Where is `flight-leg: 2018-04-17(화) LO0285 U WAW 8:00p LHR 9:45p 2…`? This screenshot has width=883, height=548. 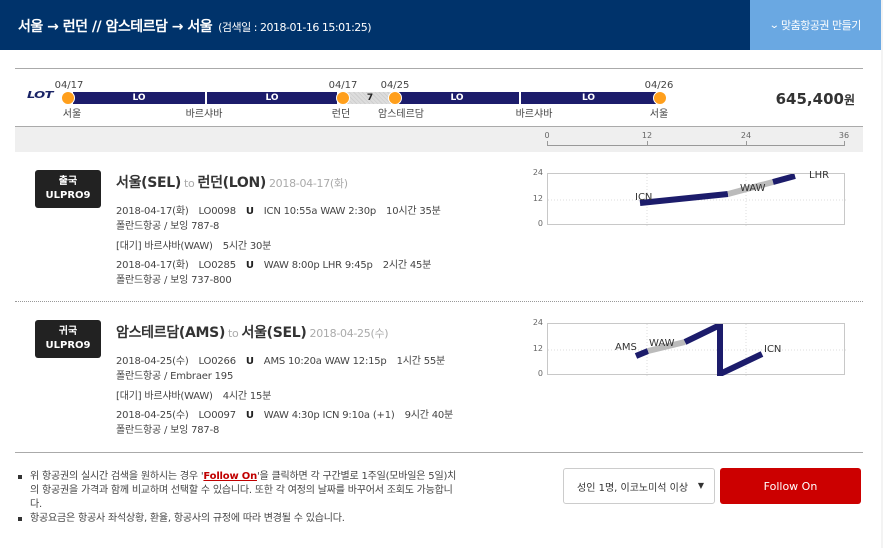 flight-leg: 2018-04-17(화) LO0285 U WAW 8:00p LHR 9:45p 2… is located at coordinates (273, 263).